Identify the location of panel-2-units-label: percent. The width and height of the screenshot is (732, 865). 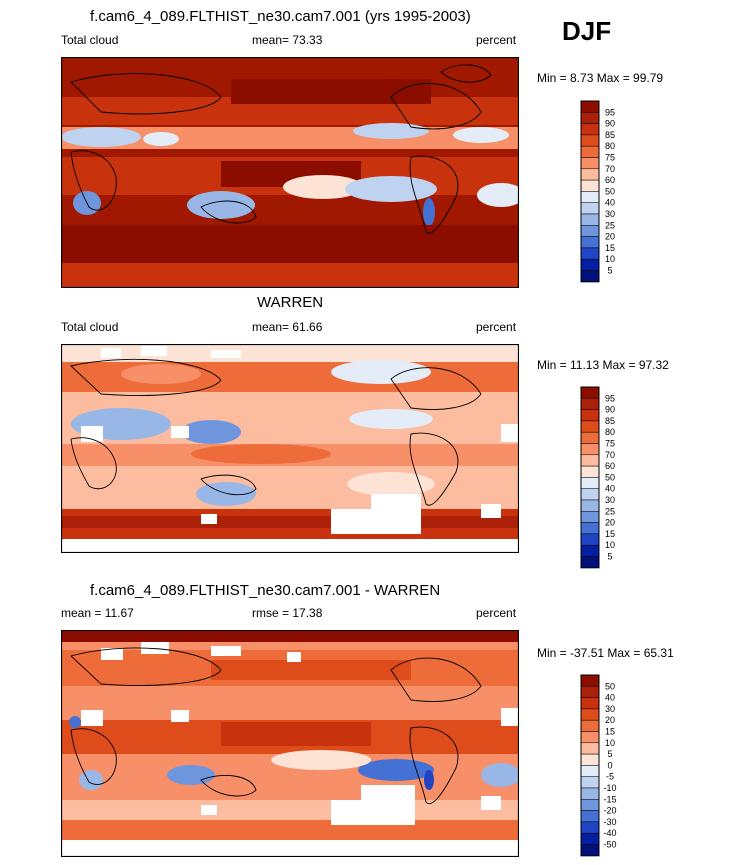
(496, 327).